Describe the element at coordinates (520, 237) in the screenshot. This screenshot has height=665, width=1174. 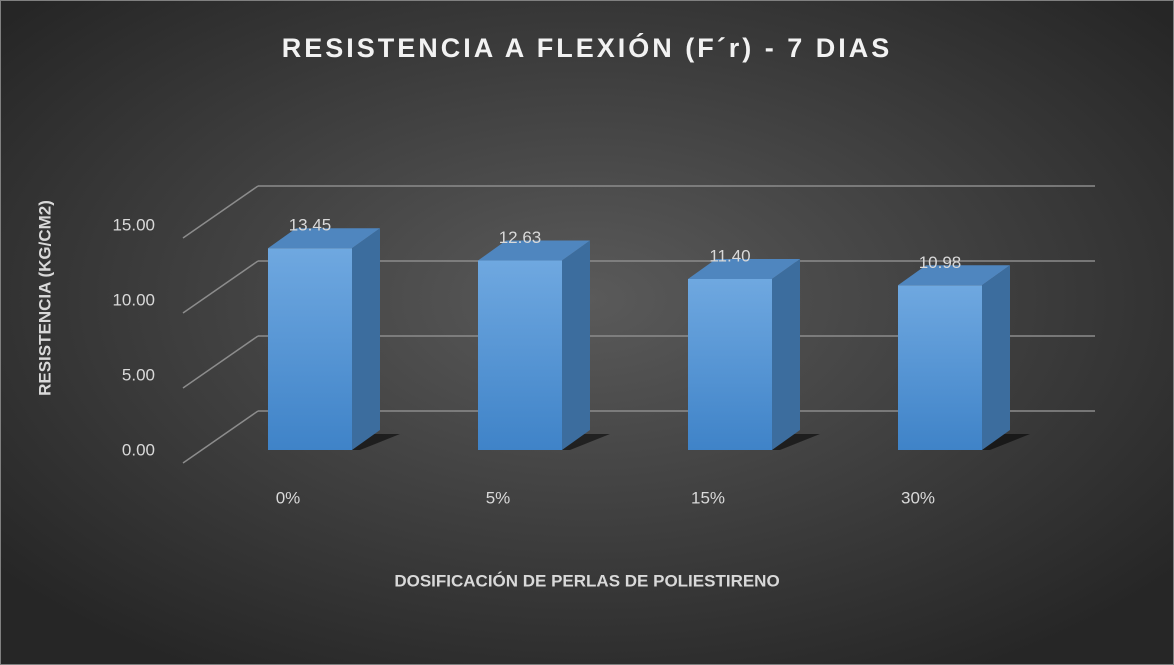
I see `data-label: 12.63` at that location.